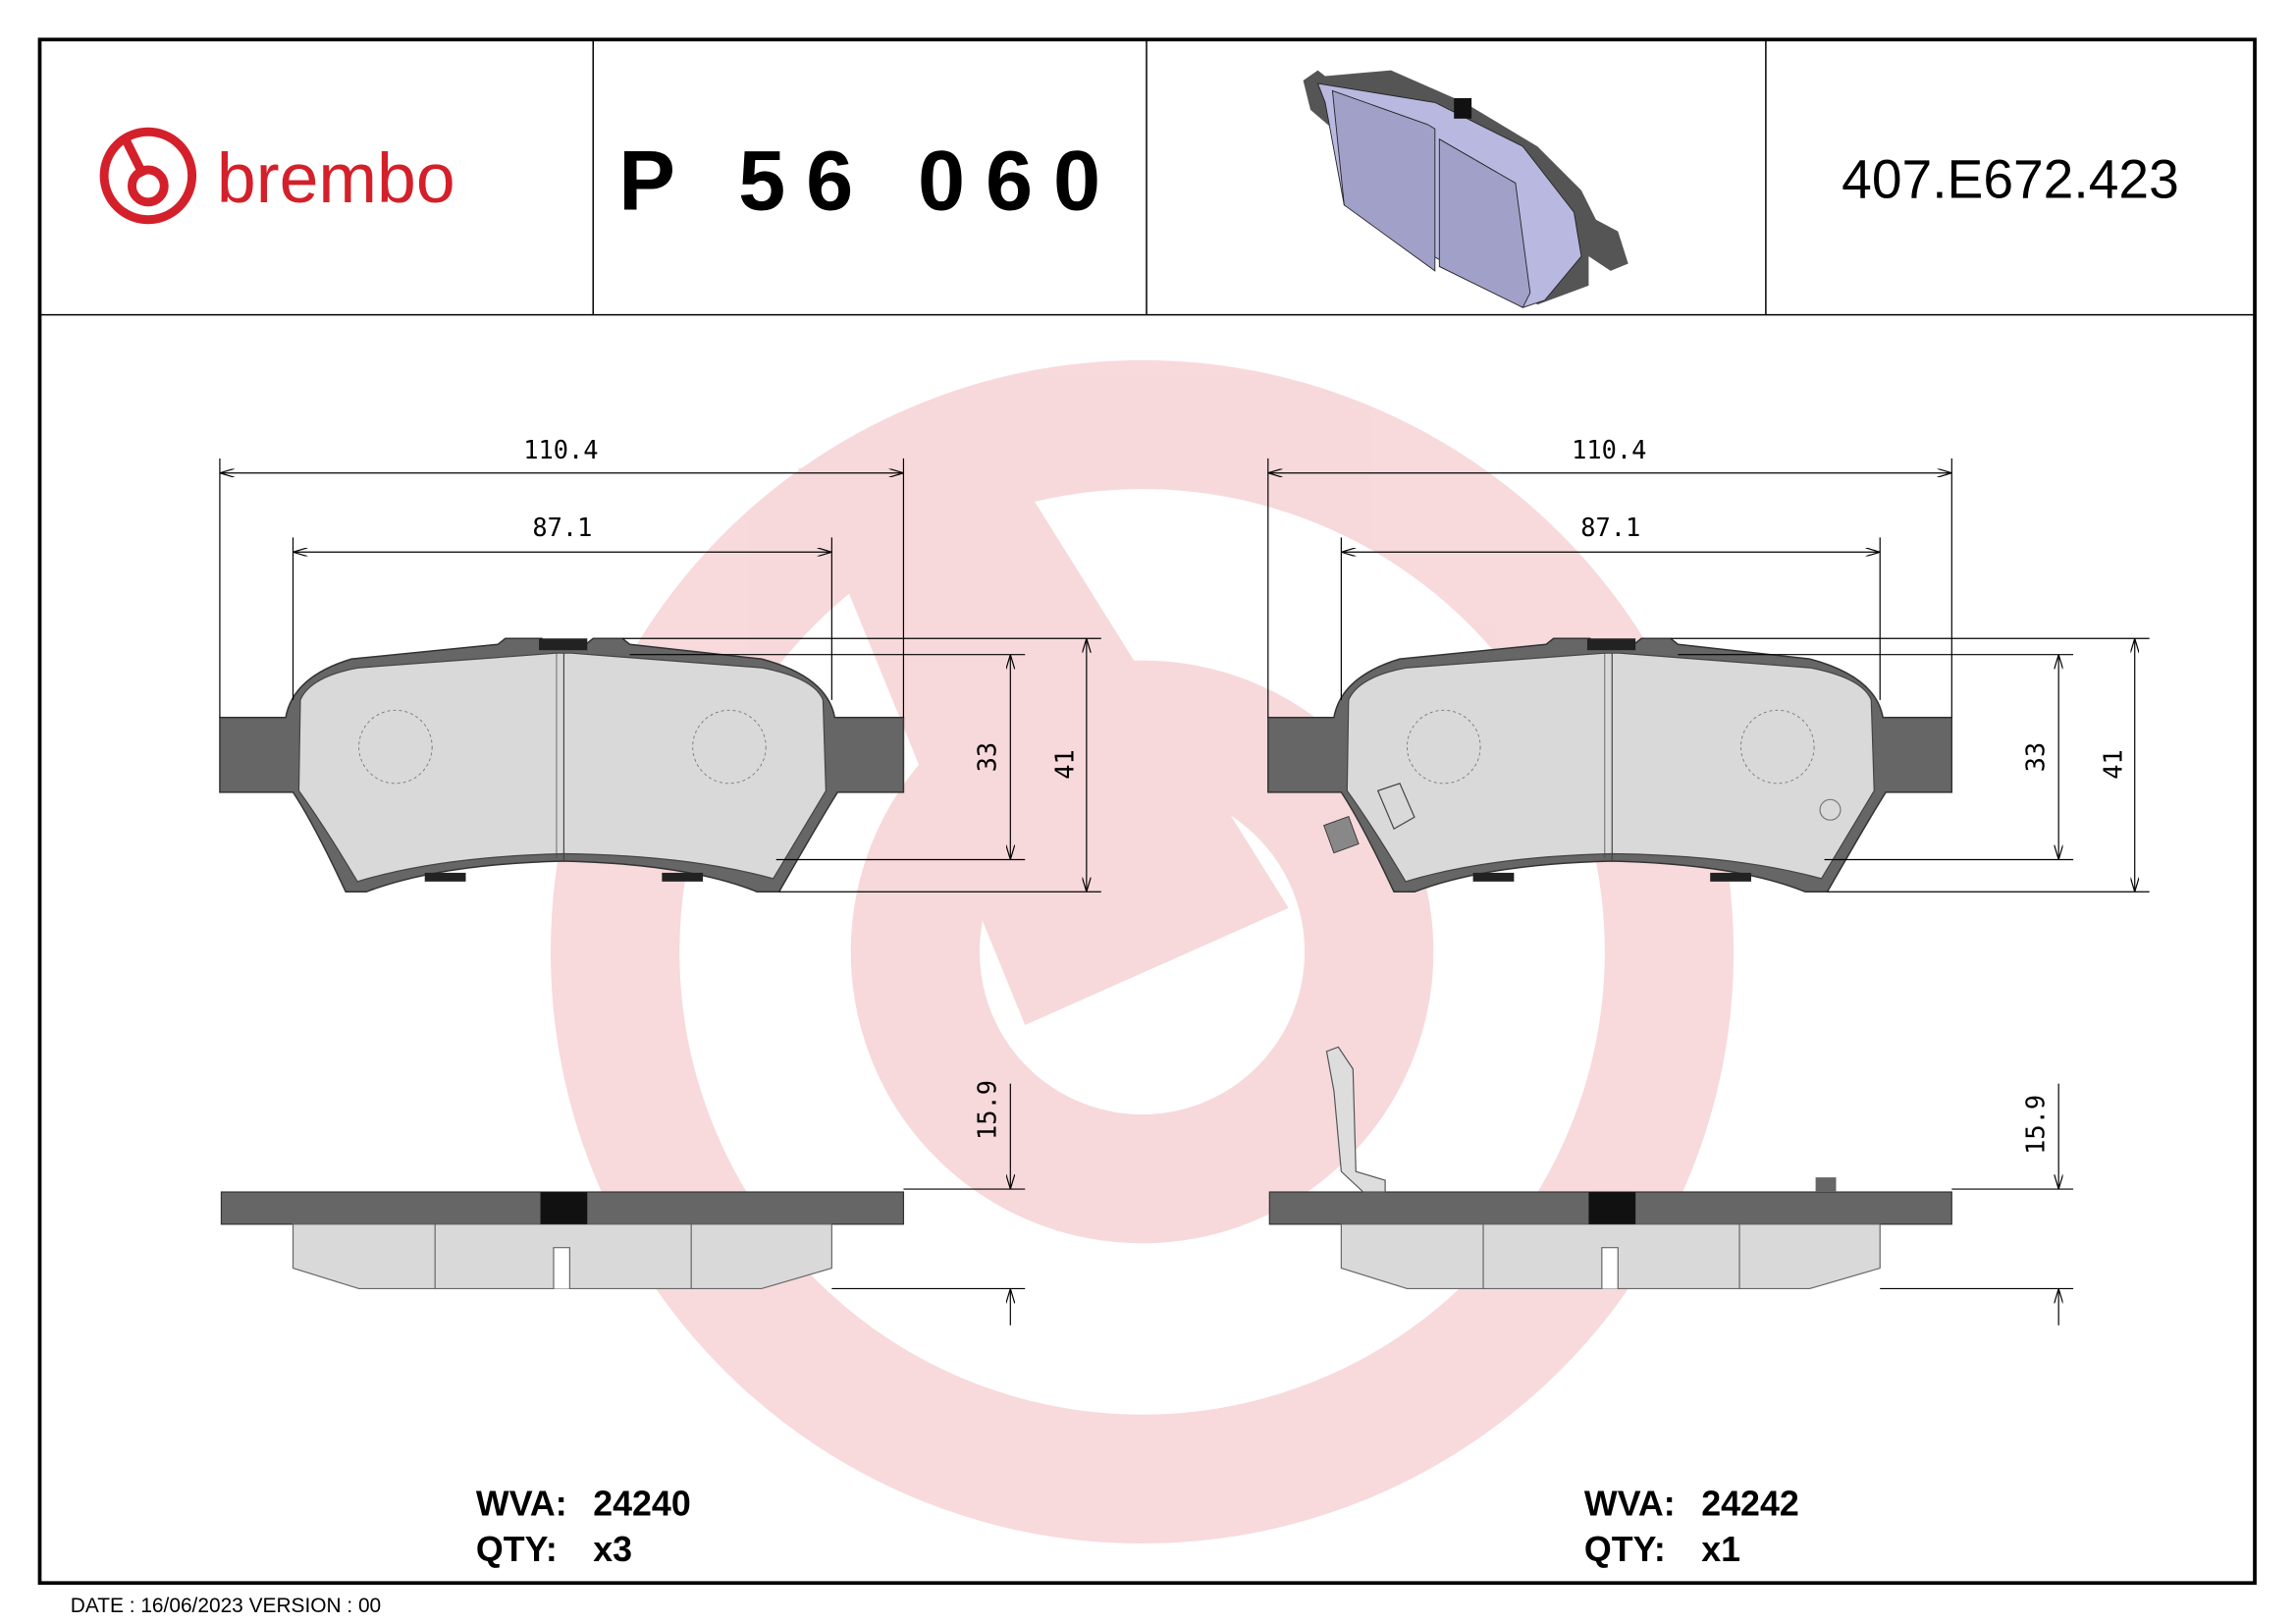 The height and width of the screenshot is (1624, 2296). I want to click on right-pad-side-view, so click(1610, 1168).